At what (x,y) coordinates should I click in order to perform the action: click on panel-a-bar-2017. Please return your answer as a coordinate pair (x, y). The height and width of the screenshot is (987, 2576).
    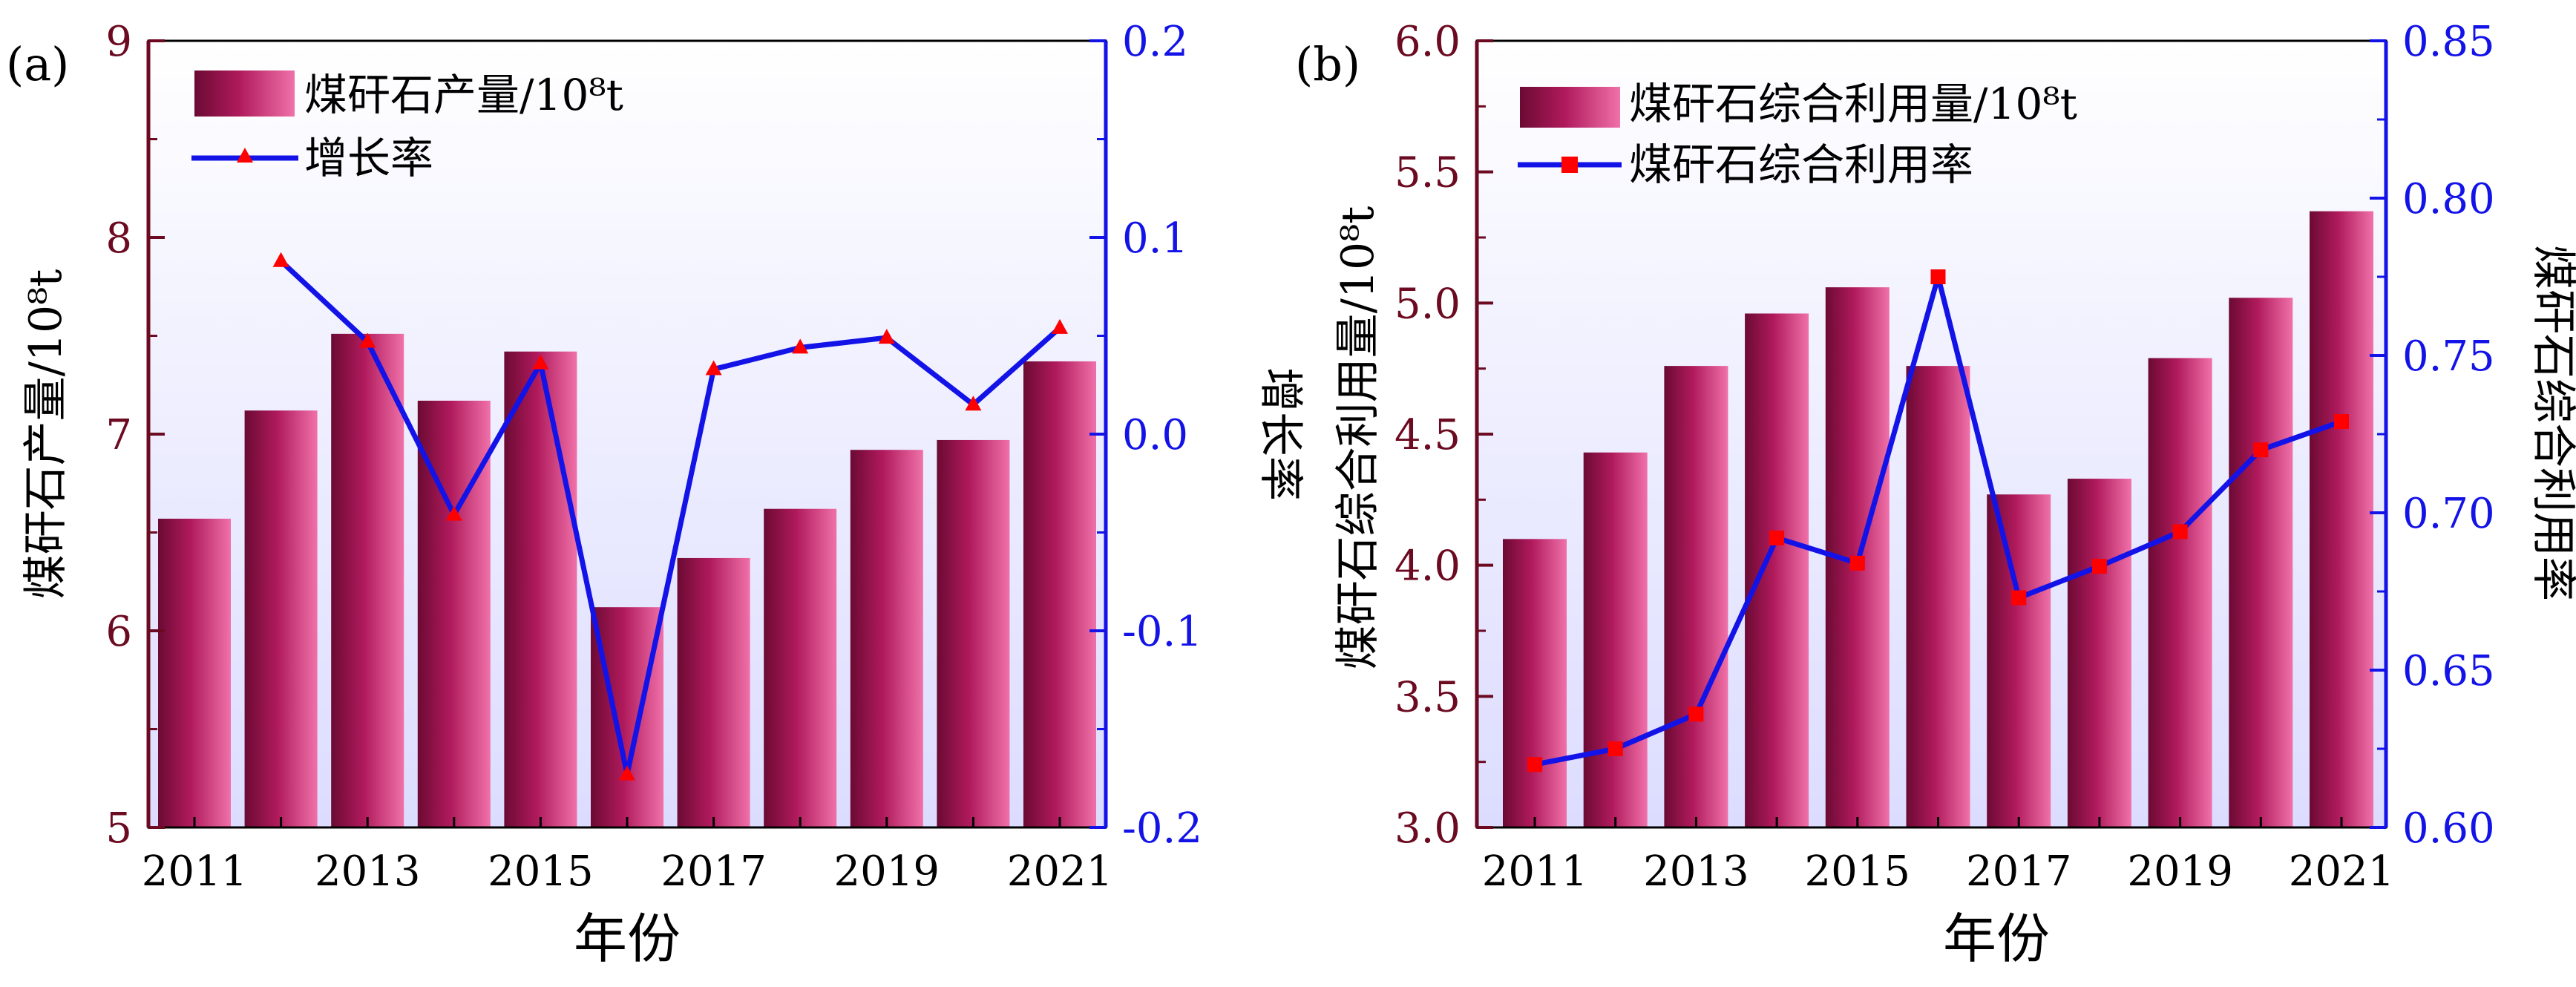
    Looking at the image, I should click on (713, 692).